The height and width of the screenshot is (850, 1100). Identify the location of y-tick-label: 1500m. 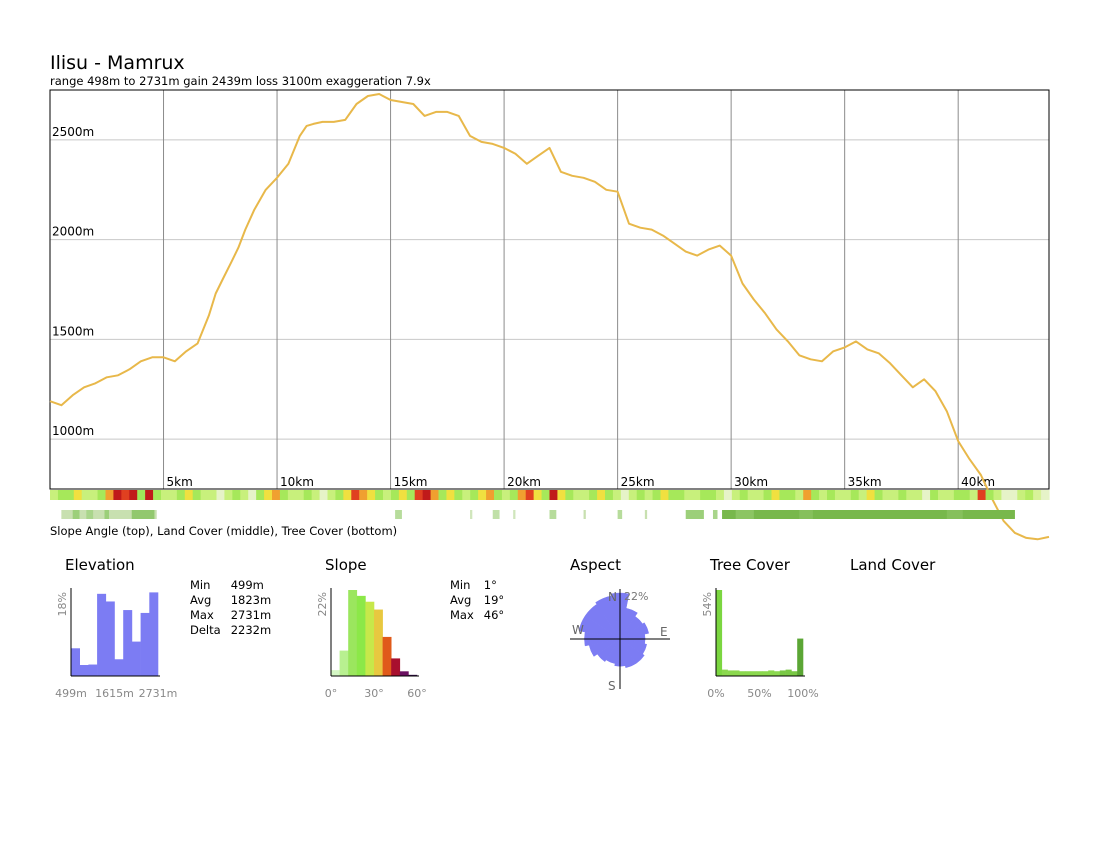
(73, 331).